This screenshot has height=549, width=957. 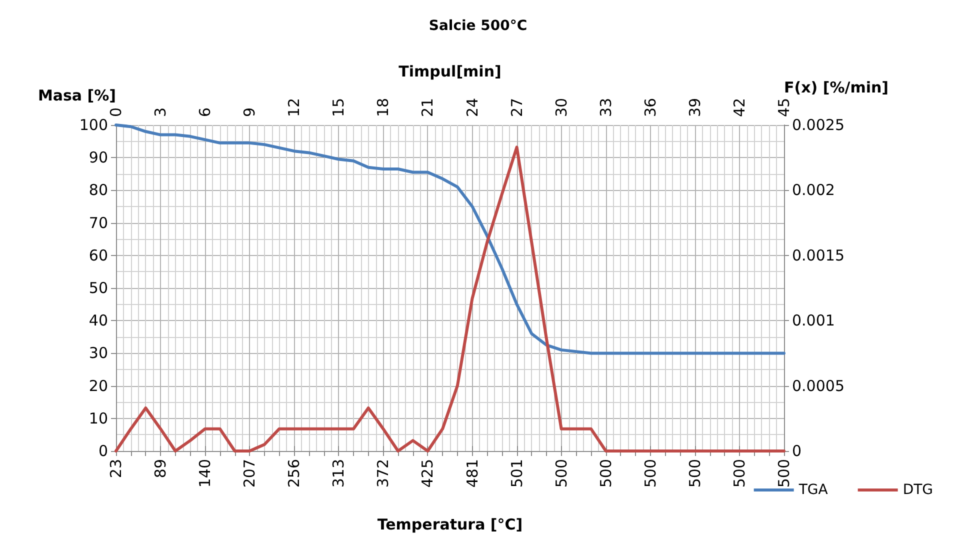 What do you see at coordinates (818, 385) in the screenshot?
I see `y2-tick-label: 0.0005` at bounding box center [818, 385].